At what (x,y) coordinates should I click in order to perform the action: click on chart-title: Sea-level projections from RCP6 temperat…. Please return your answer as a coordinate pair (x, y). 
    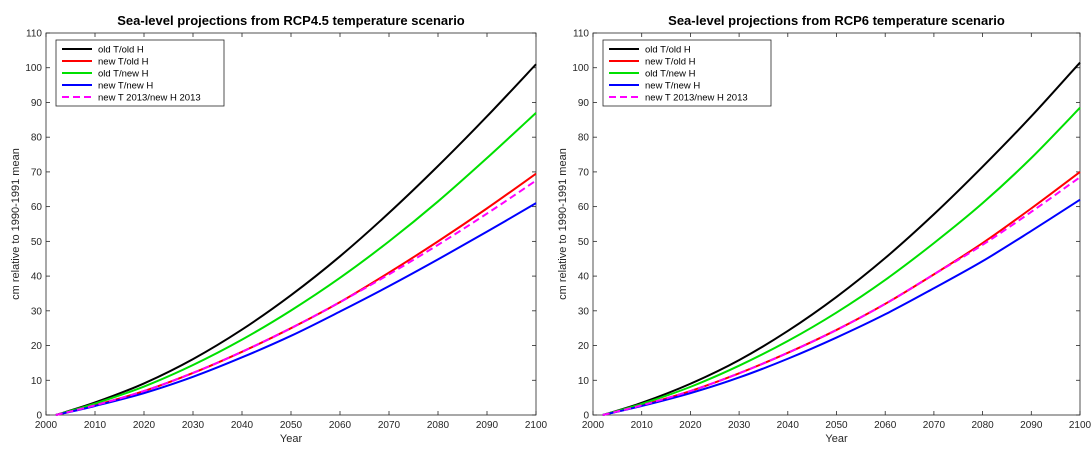
    Looking at the image, I should click on (836, 20).